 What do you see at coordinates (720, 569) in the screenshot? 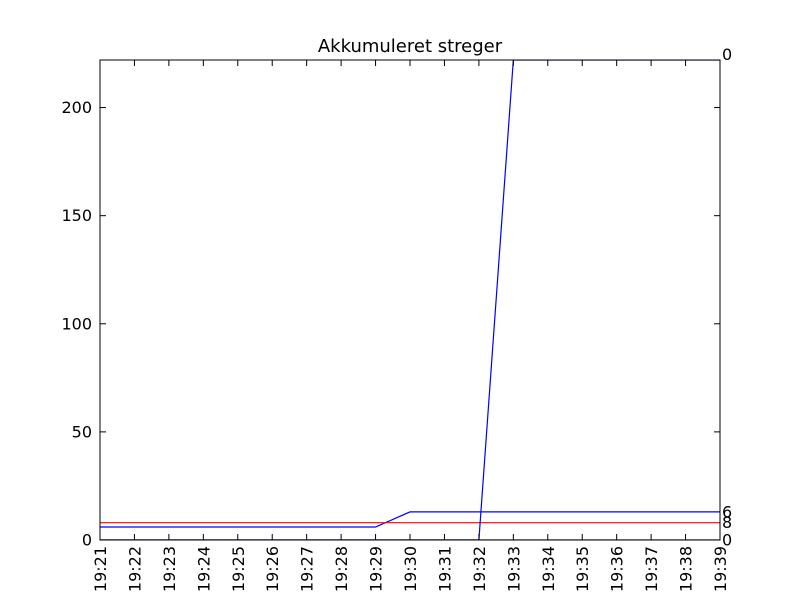
I see `x-tick-label: 19:39` at bounding box center [720, 569].